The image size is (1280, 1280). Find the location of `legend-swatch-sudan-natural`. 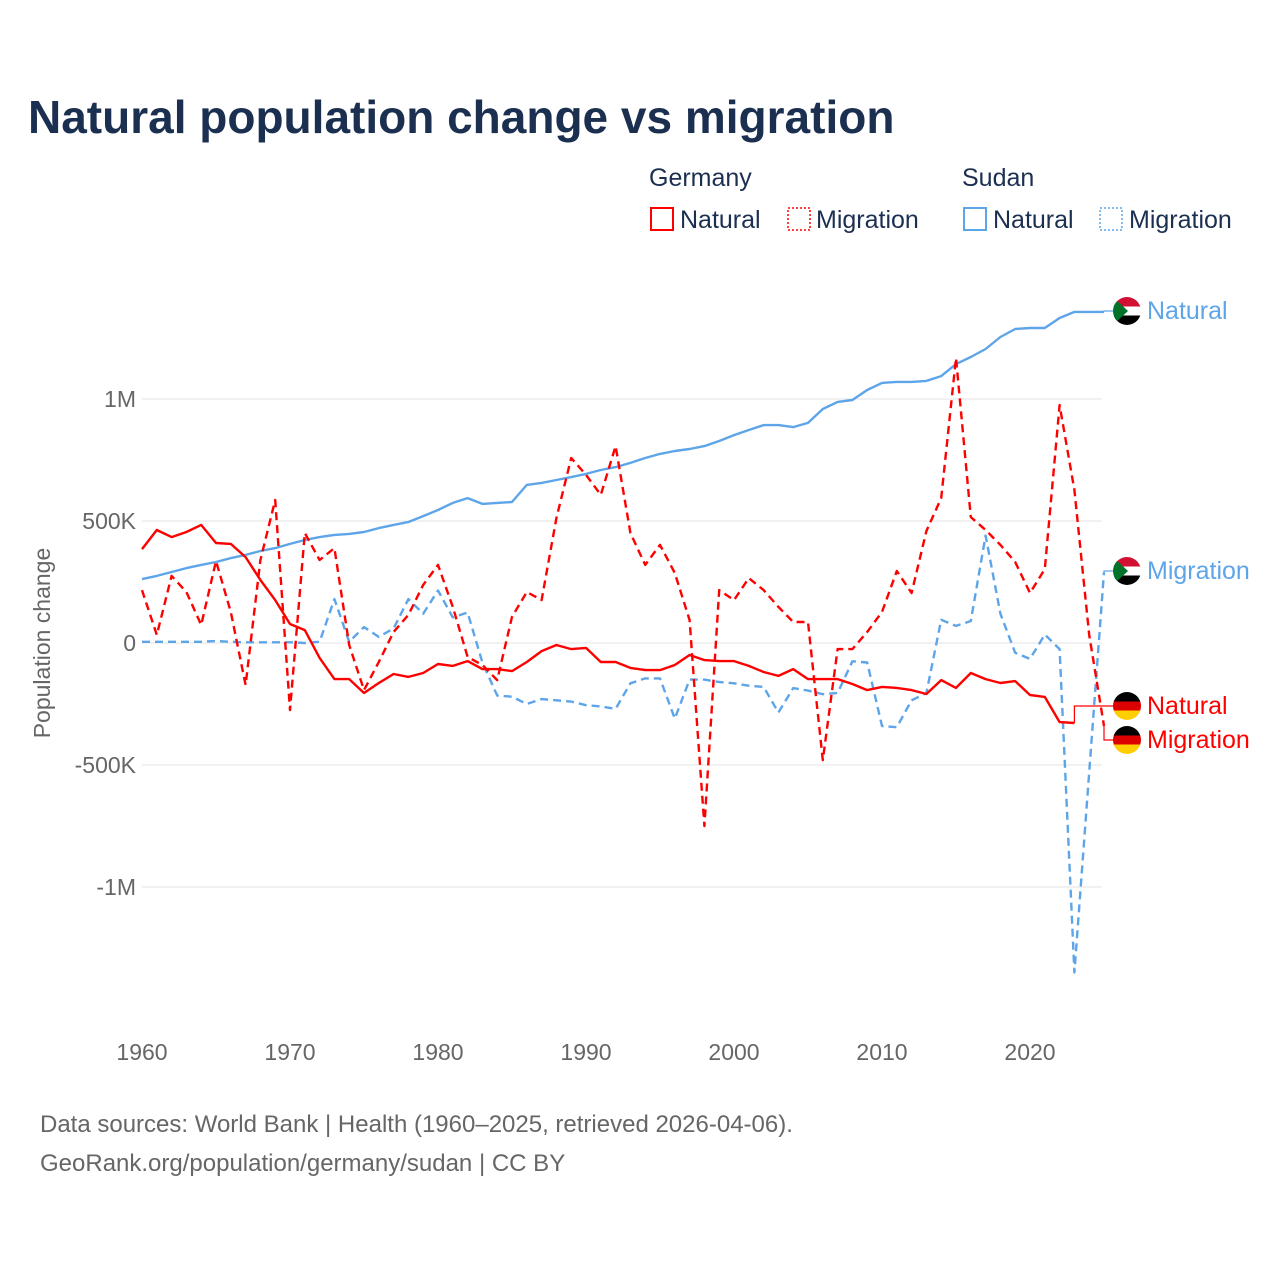

legend-swatch-sudan-natural is located at coordinates (975, 219).